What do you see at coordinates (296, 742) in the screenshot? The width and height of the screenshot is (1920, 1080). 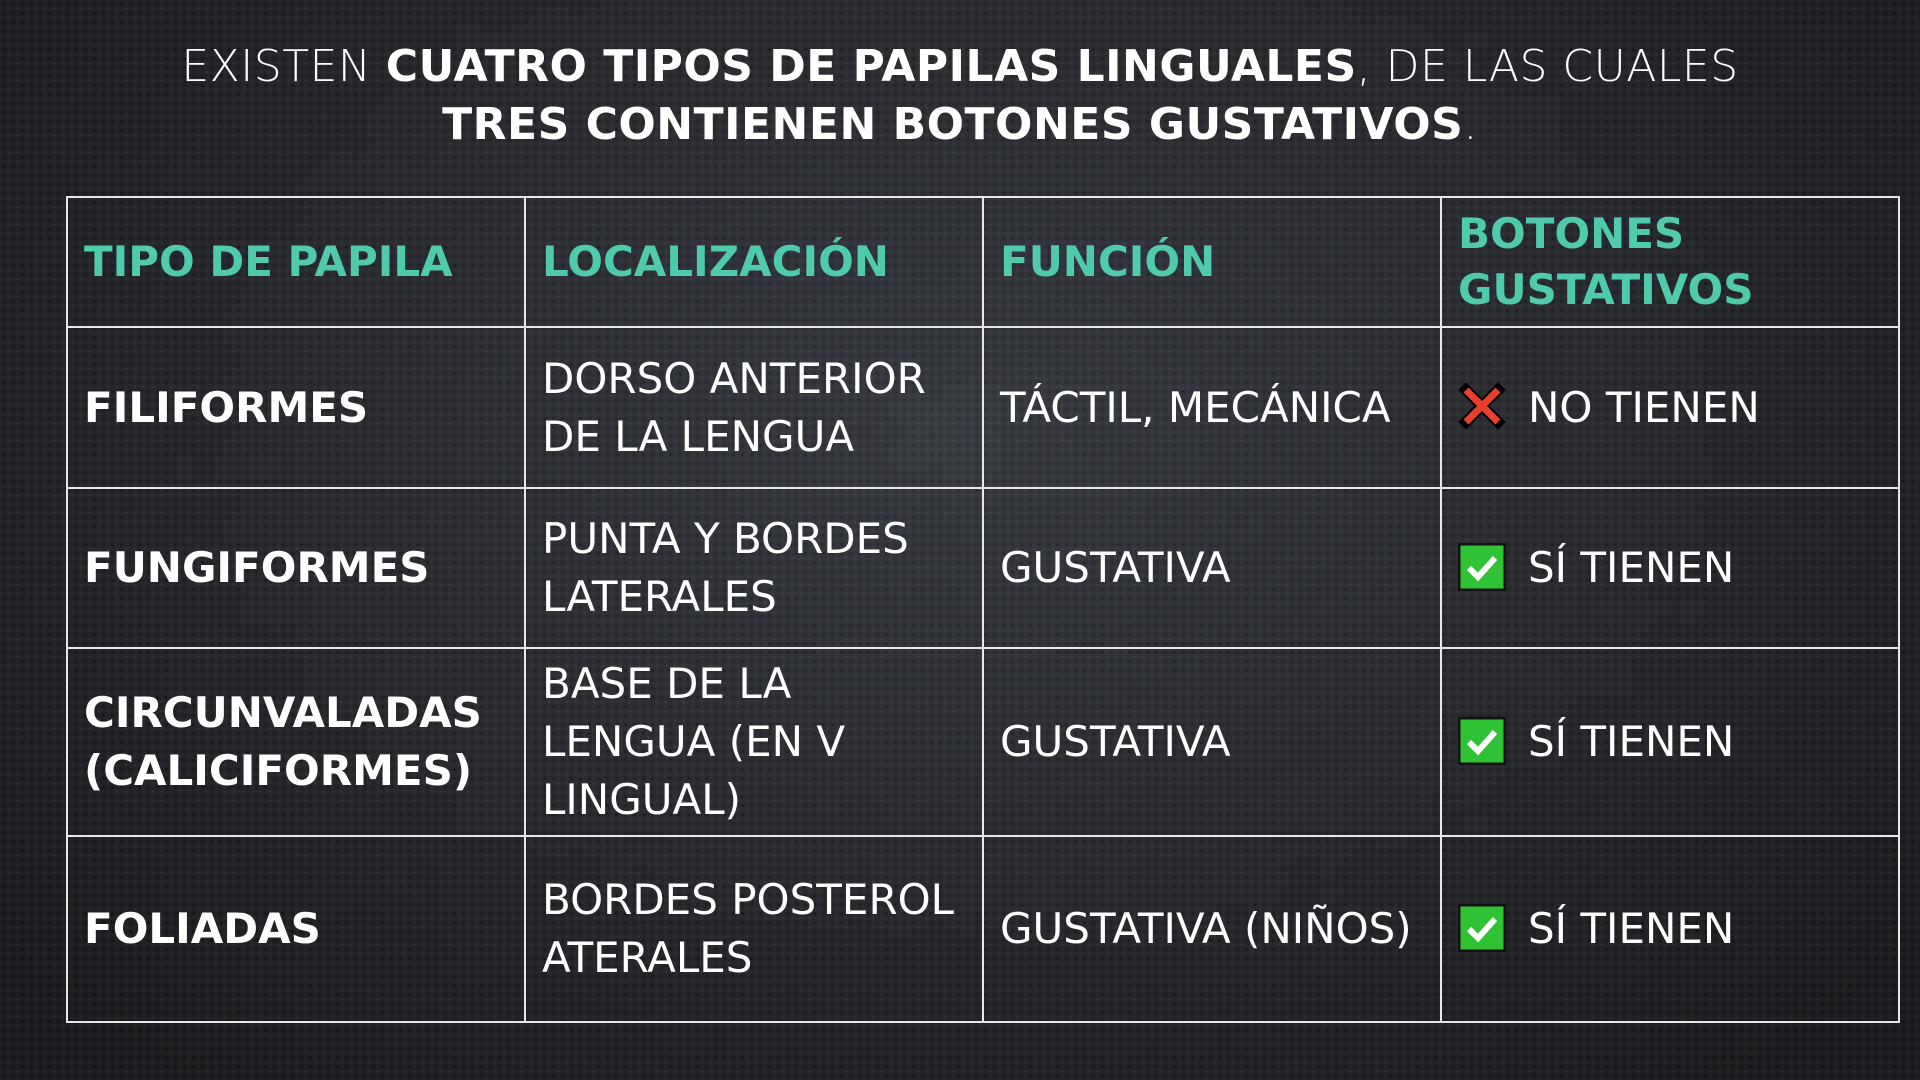 I see `cell-tipo: CIRCUNVALADAS (CALICIFORMES)` at bounding box center [296, 742].